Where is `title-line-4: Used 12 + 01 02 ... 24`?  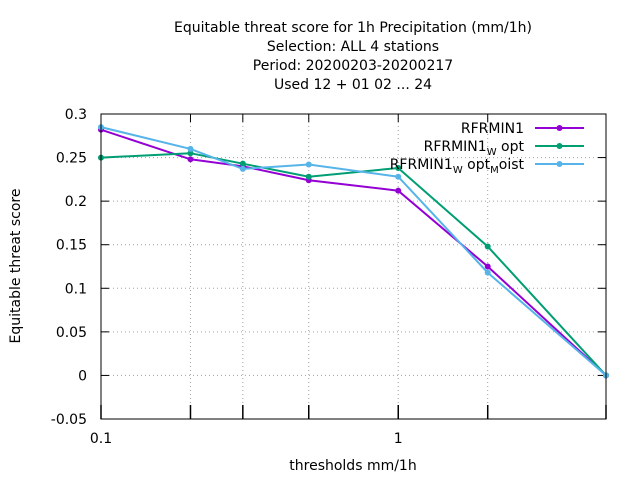 title-line-4: Used 12 + 01 02 ... 24 is located at coordinates (353, 85).